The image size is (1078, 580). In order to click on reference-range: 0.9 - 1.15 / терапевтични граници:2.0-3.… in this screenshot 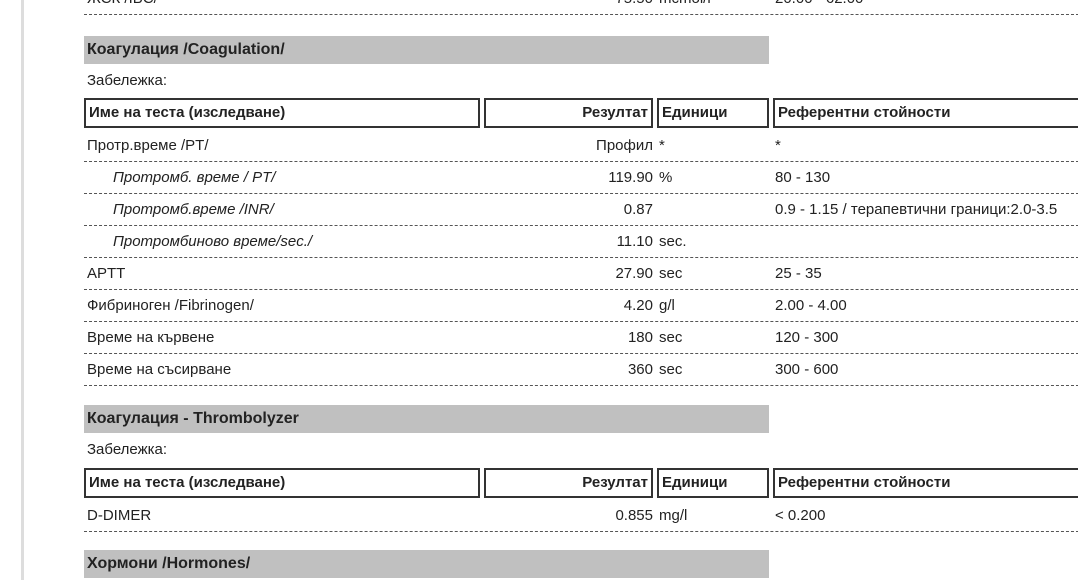, I will do `click(916, 209)`.